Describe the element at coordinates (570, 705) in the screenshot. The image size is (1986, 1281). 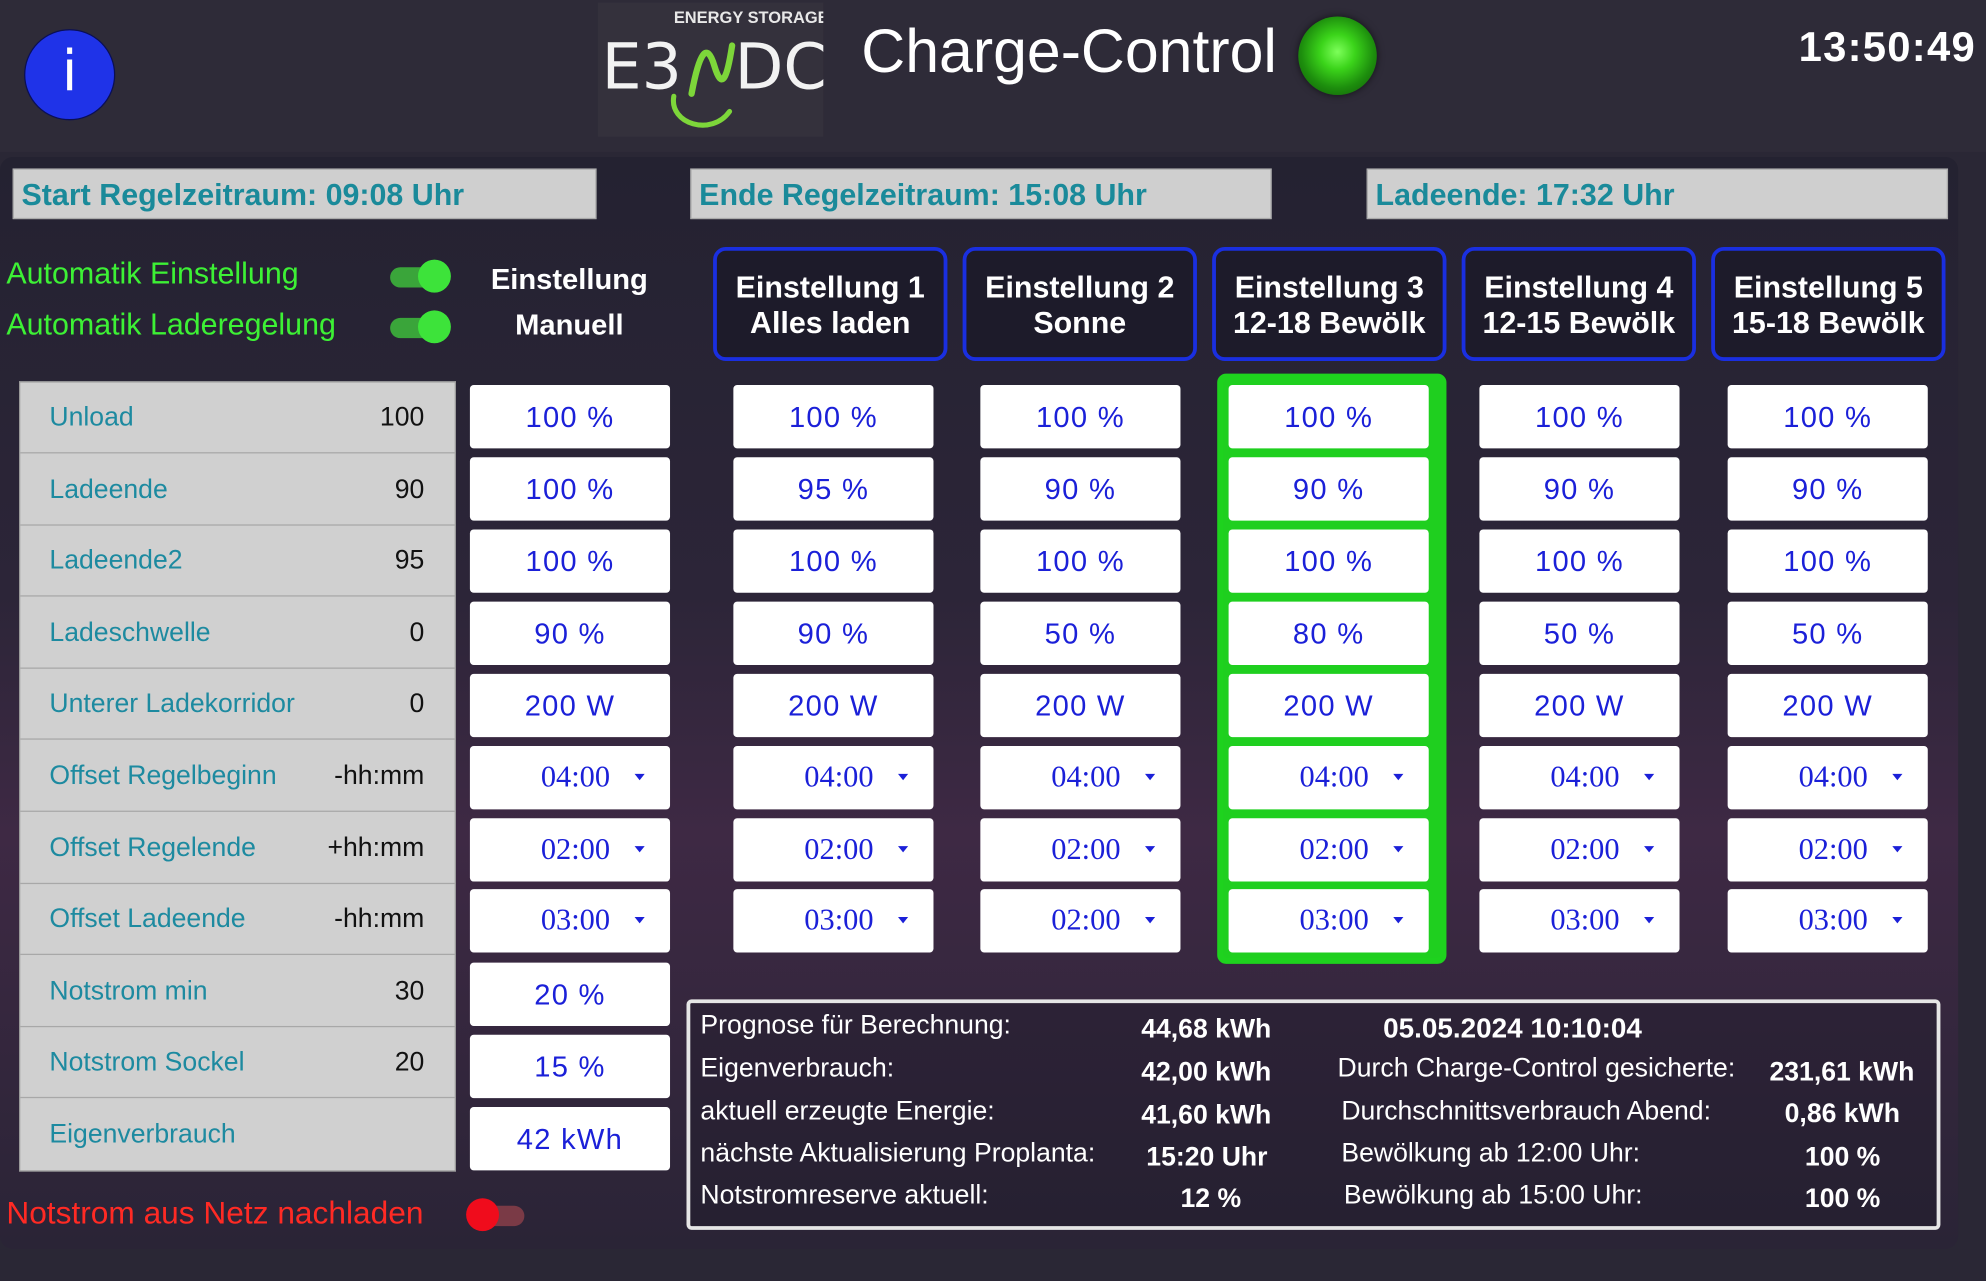
I see `manual-input: 200 W` at that location.